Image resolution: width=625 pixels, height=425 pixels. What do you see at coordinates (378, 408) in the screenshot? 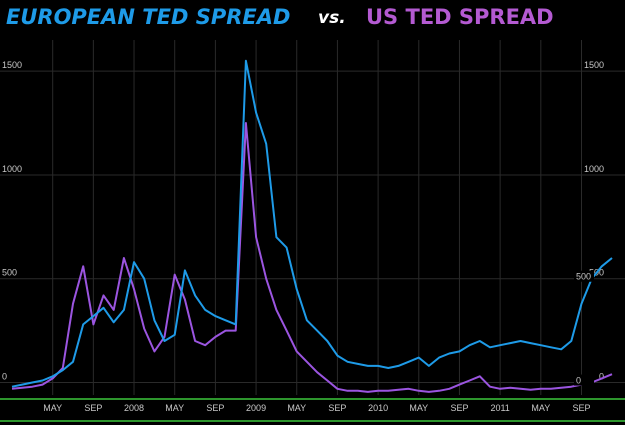
I see `x-tick-label: 2010` at bounding box center [378, 408].